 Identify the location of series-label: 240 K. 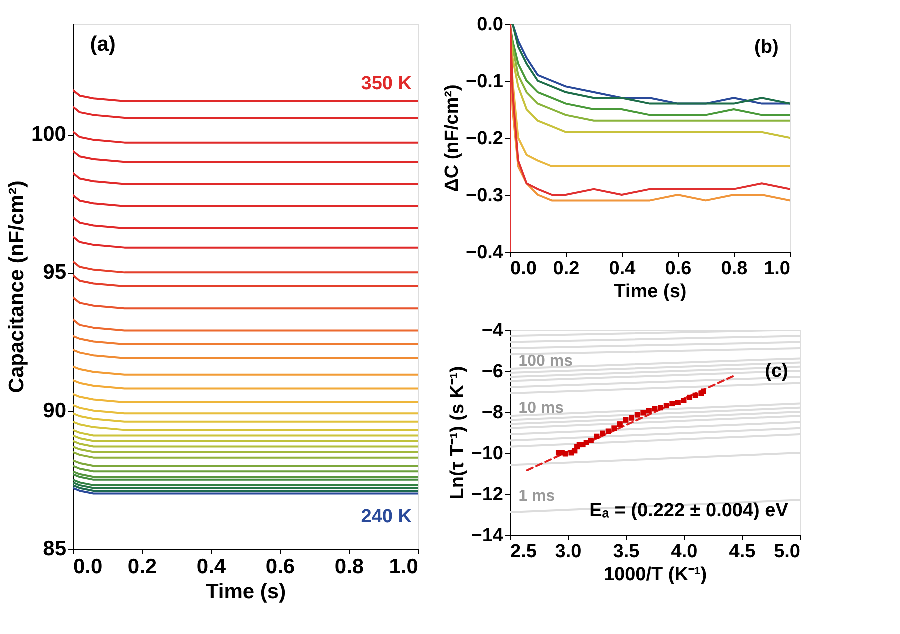
(386, 517).